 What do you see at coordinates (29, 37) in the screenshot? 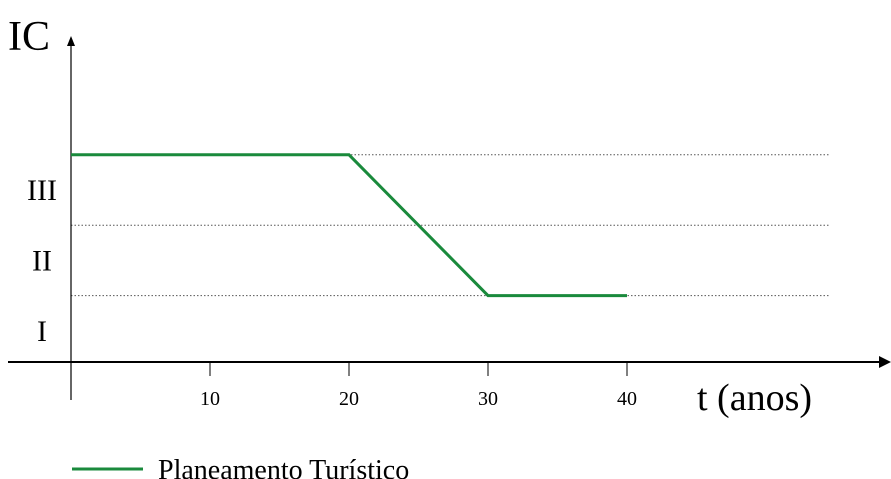
I see `y-axis-label: IC` at bounding box center [29, 37].